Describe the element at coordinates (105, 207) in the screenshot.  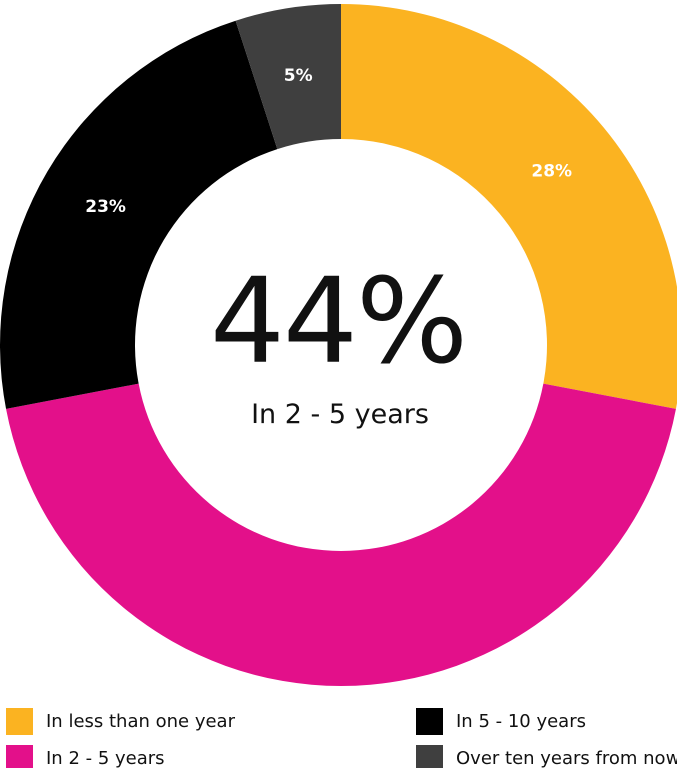
I see `slice-label: 23%` at that location.